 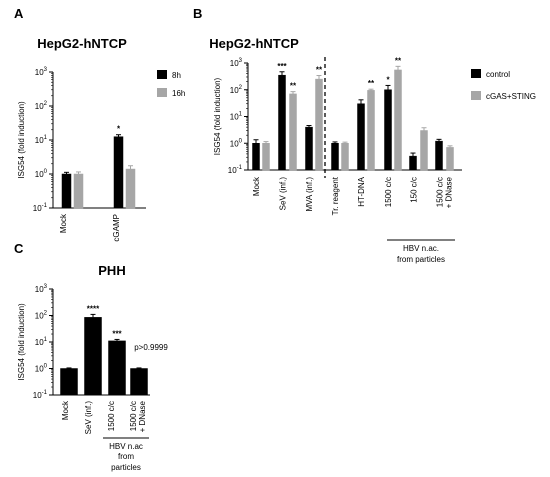 I want to click on panel-c-significance-label: p>0.9999, so click(x=151, y=347).